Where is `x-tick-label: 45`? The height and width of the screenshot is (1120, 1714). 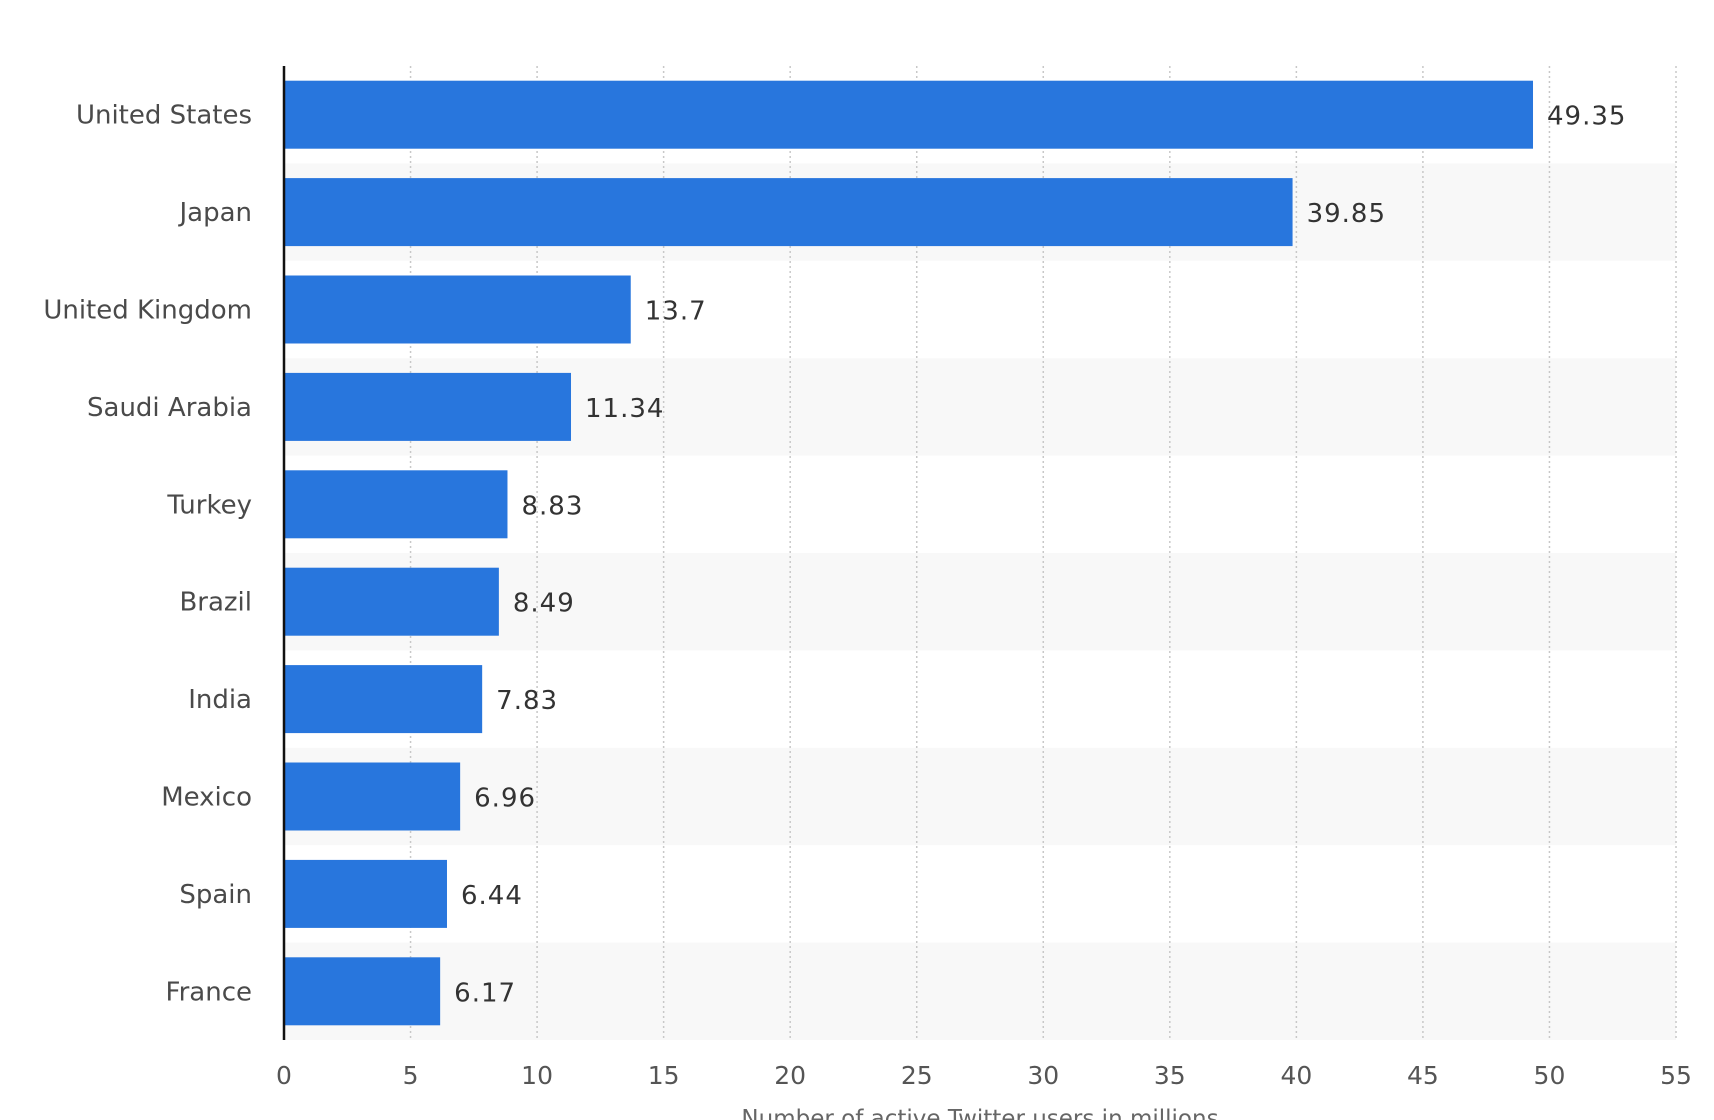 x-tick-label: 45 is located at coordinates (1423, 1075).